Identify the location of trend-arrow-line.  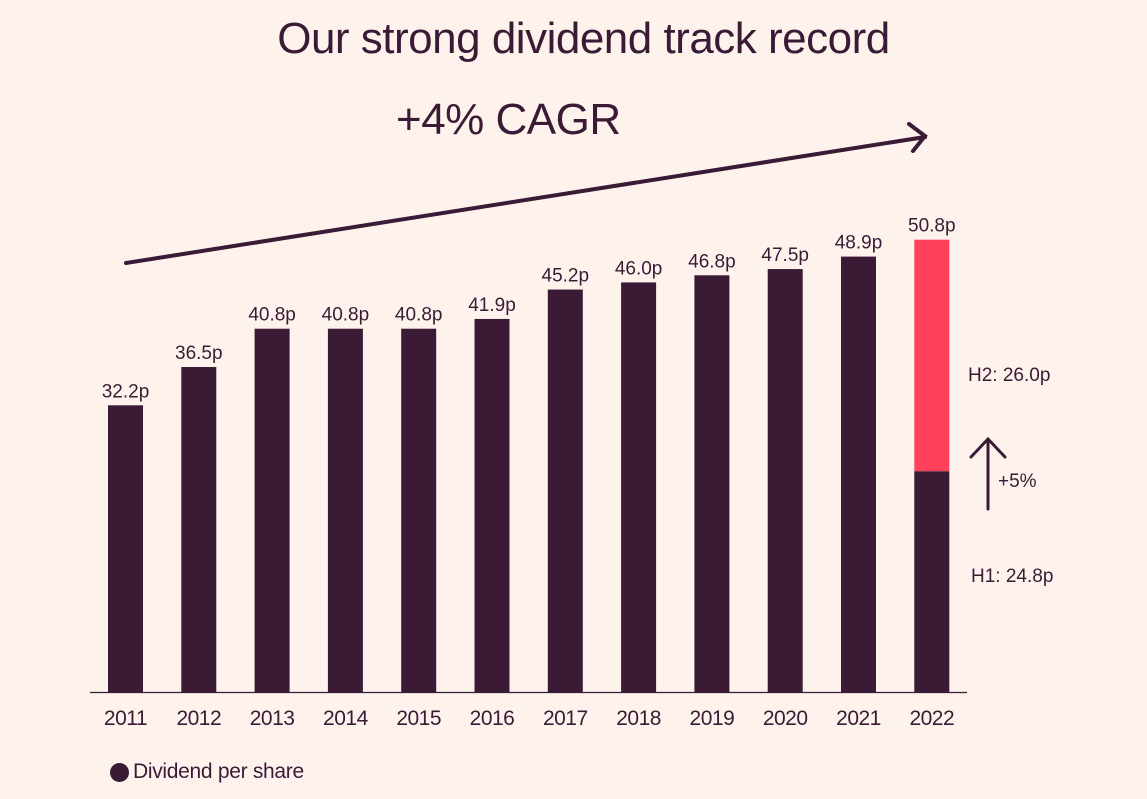
(525, 200).